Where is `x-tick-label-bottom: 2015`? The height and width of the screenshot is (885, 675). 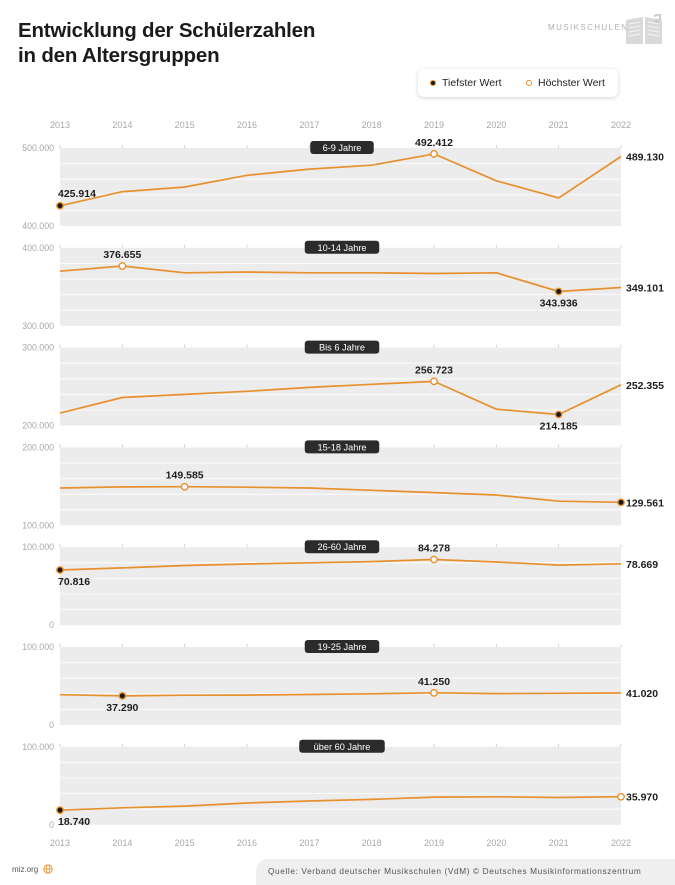
x-tick-label-bottom: 2015 is located at coordinates (185, 843).